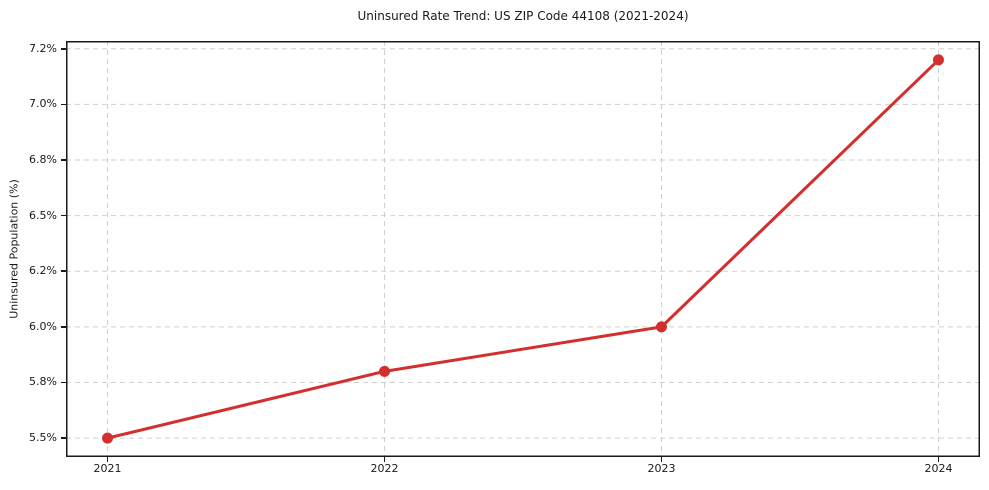 This screenshot has height=490, width=989. Describe the element at coordinates (108, 438) in the screenshot. I see `data-point-2021` at that location.